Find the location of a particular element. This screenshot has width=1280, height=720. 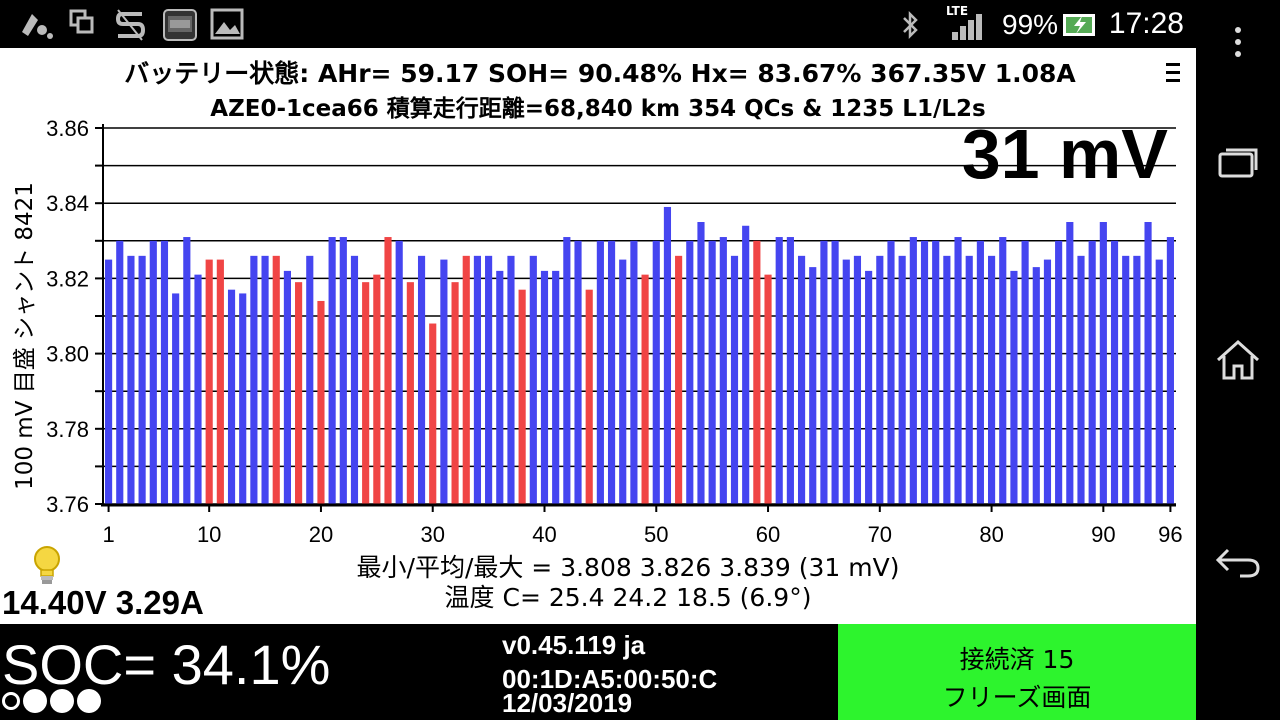

recent-apps-icon is located at coordinates (1238, 164).